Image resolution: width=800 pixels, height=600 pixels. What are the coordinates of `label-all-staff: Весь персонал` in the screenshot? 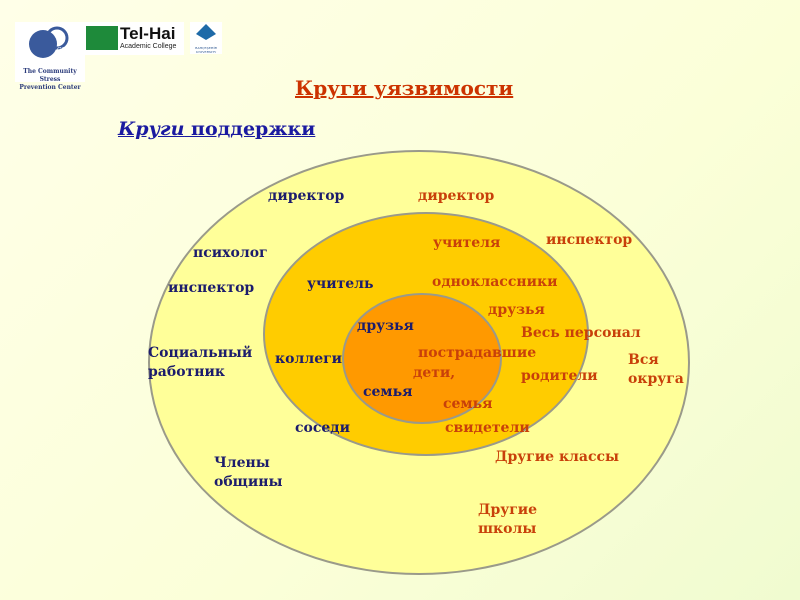 It's located at (581, 333).